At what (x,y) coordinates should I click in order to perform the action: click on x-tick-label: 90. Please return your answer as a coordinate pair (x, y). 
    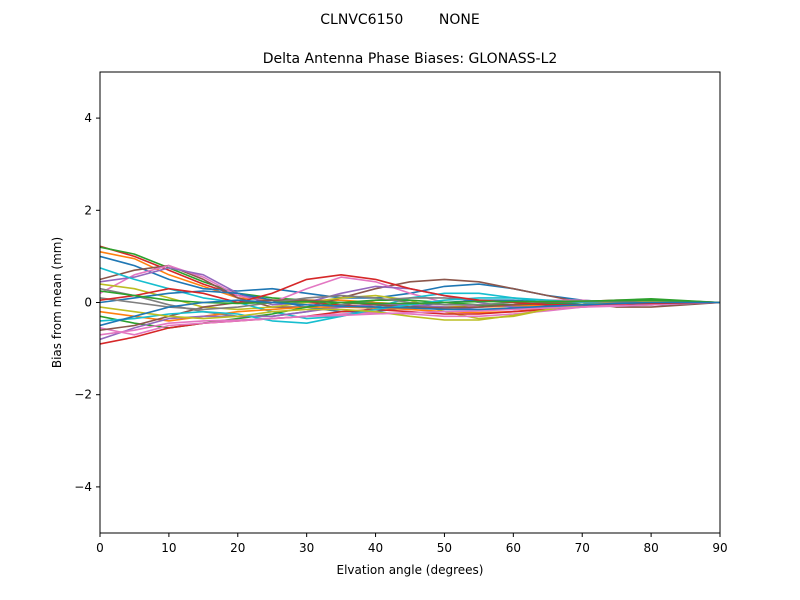
    Looking at the image, I should click on (719, 548).